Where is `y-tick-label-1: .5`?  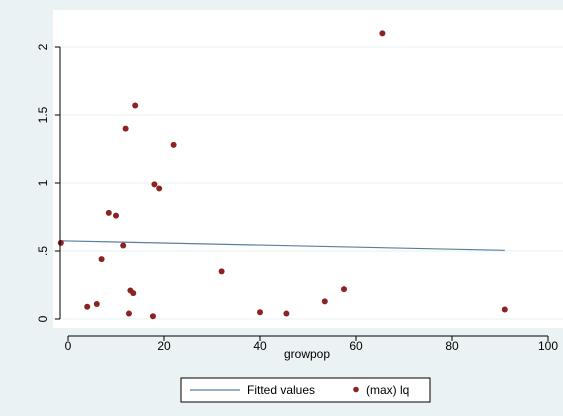
y-tick-label-1: .5 is located at coordinates (43, 251).